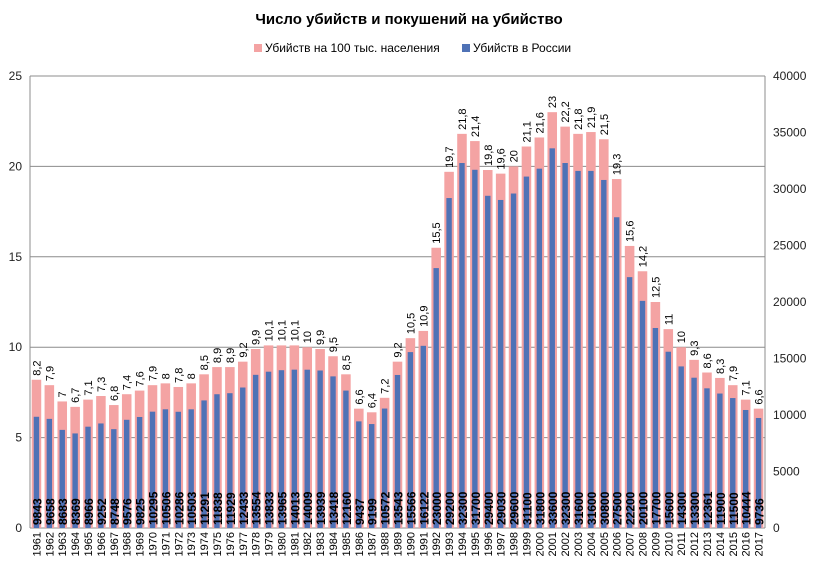  Describe the element at coordinates (102, 511) in the screenshot. I see `count-data-label: 9252` at that location.